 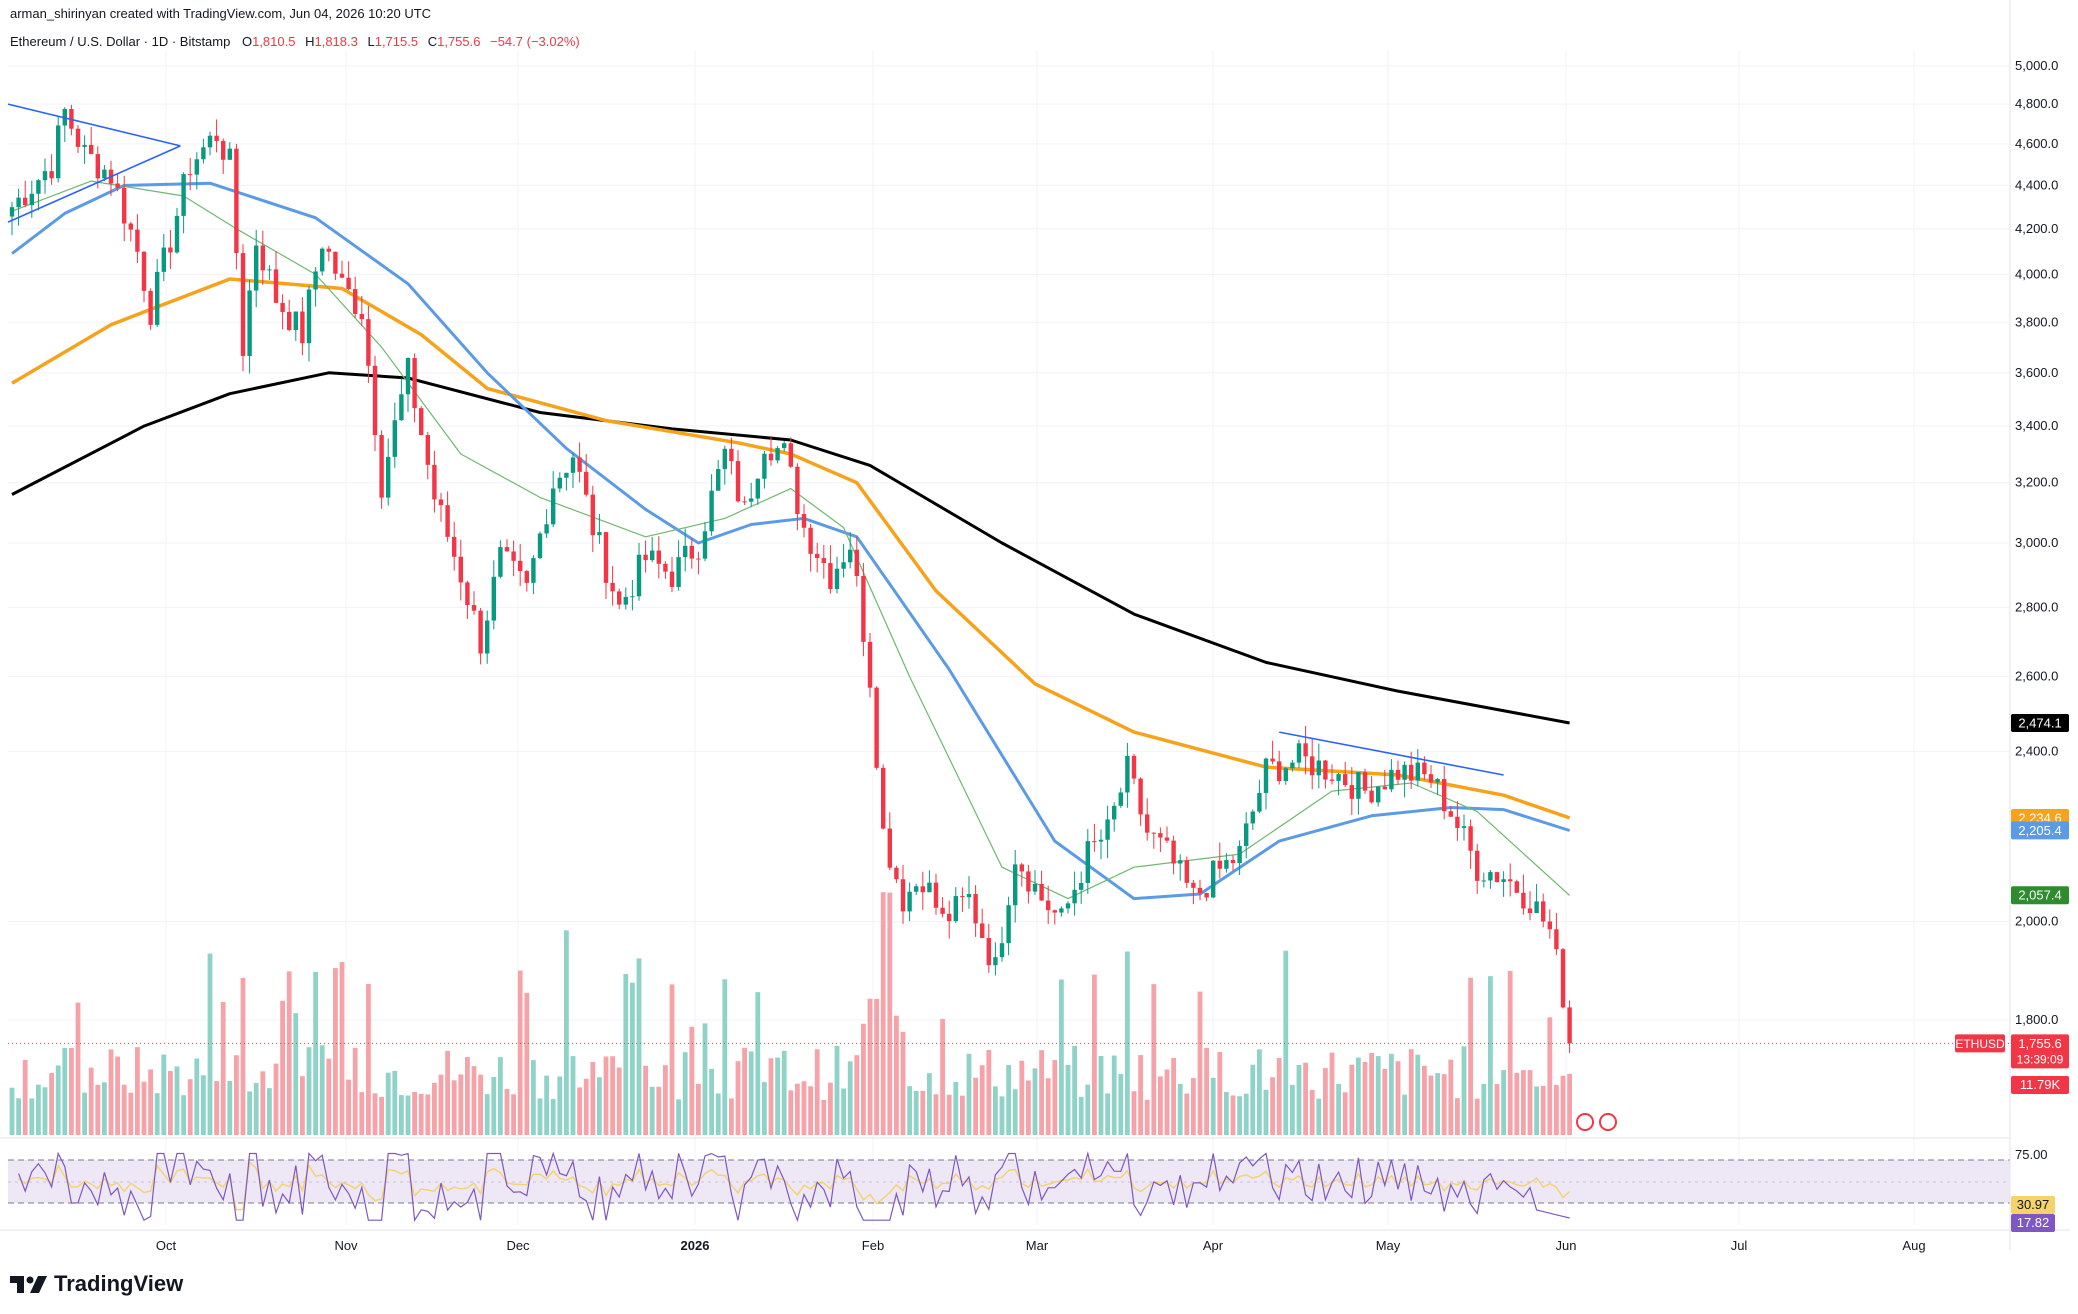 What do you see at coordinates (2040, 895) in the screenshot?
I see `ma-price-tag-bg` at bounding box center [2040, 895].